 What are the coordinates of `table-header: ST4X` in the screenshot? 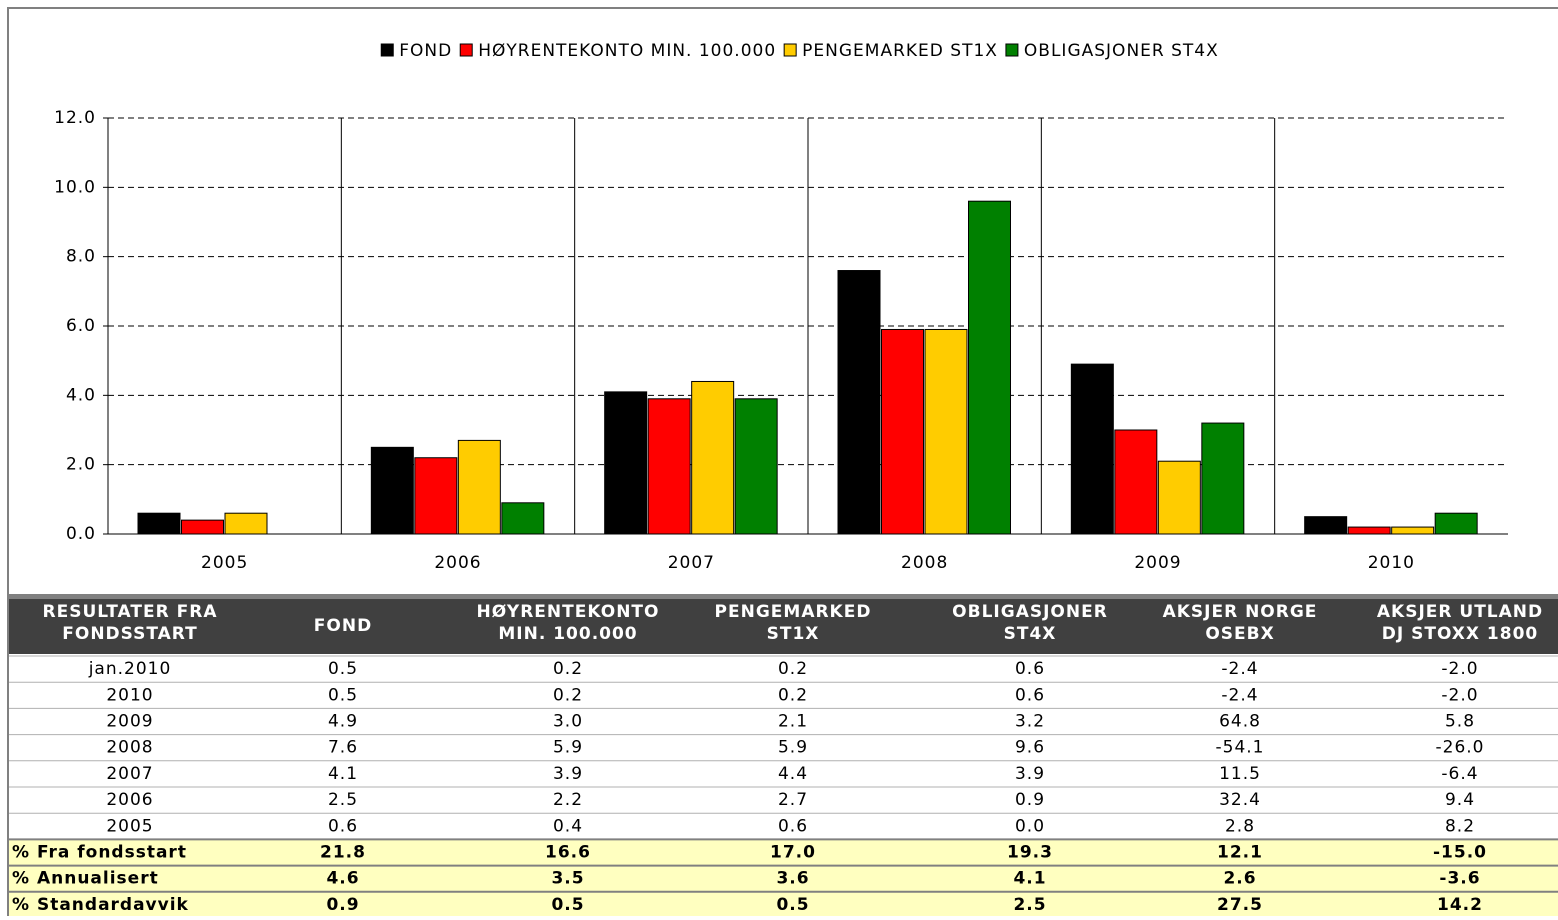 It's located at (1030, 634).